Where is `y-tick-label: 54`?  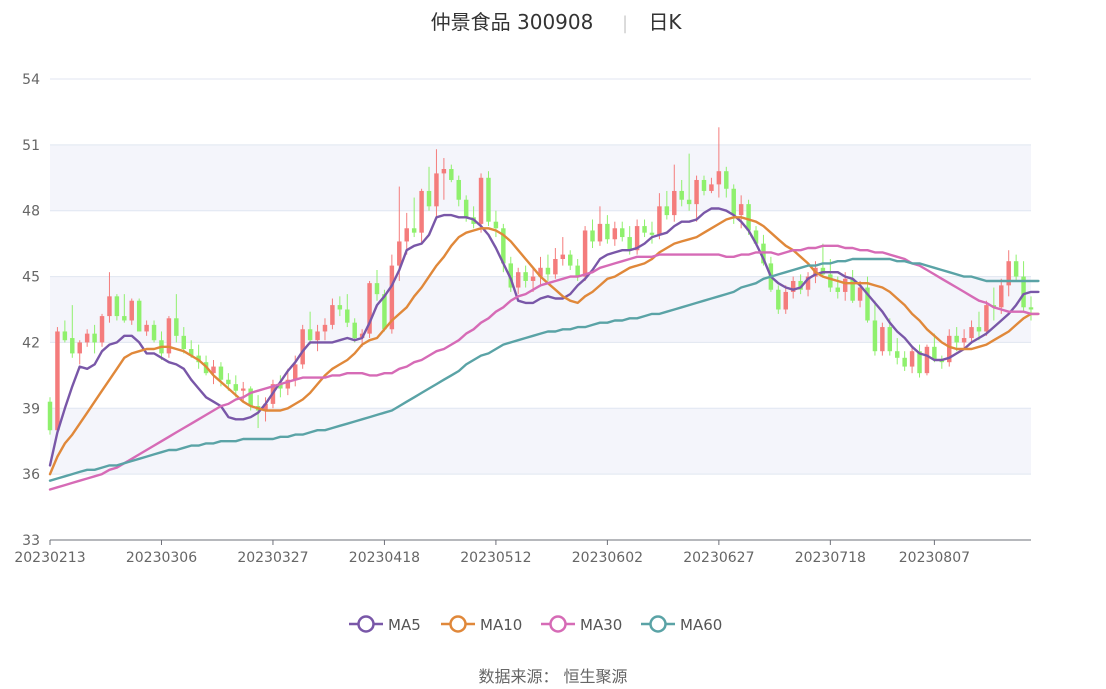 y-tick-label: 54 is located at coordinates (31, 80).